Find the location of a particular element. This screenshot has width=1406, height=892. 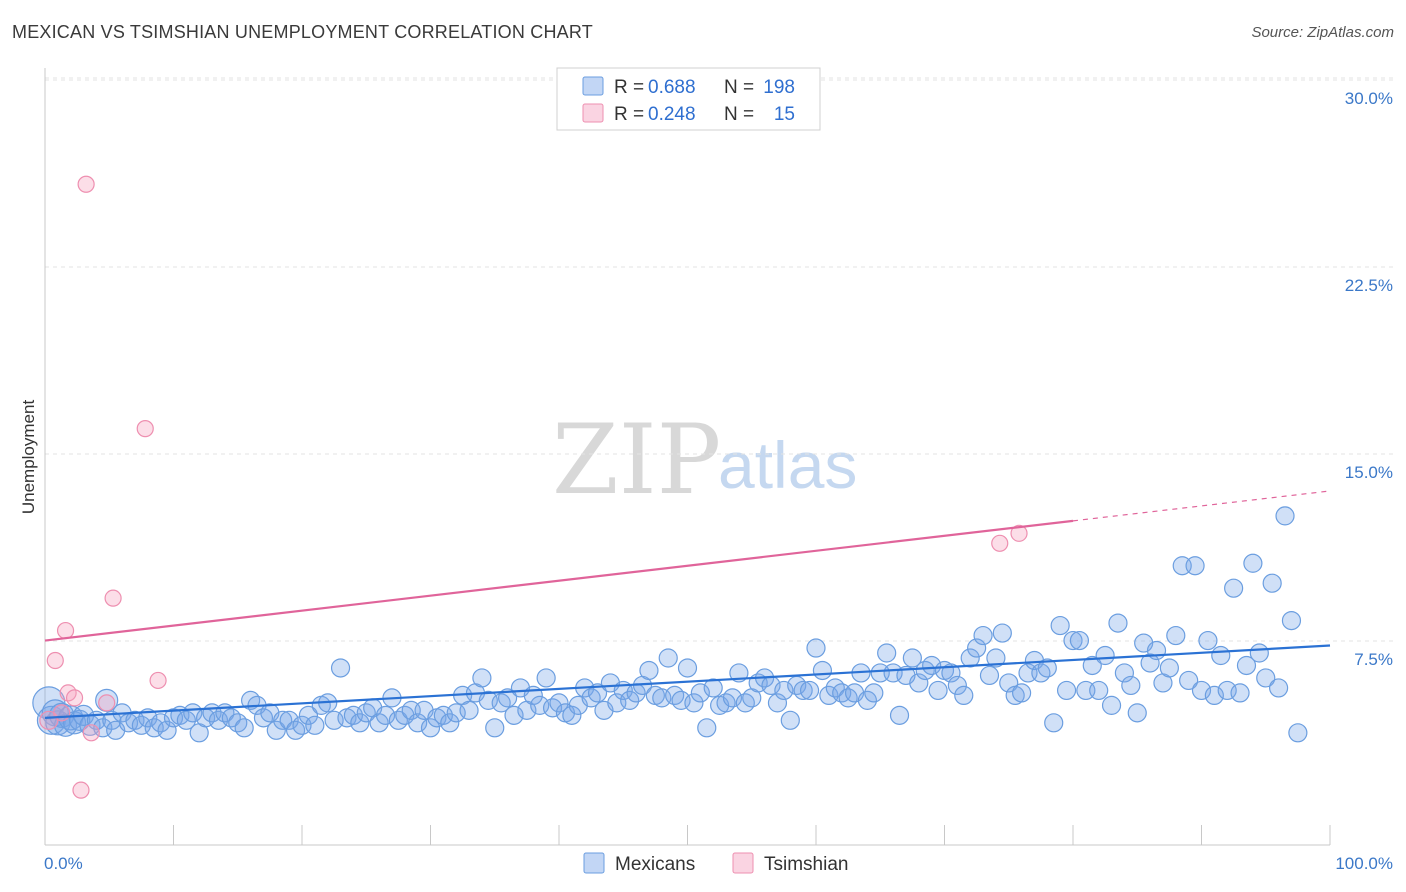

y-axis-label: Unemployment is located at coordinates (28, 457).